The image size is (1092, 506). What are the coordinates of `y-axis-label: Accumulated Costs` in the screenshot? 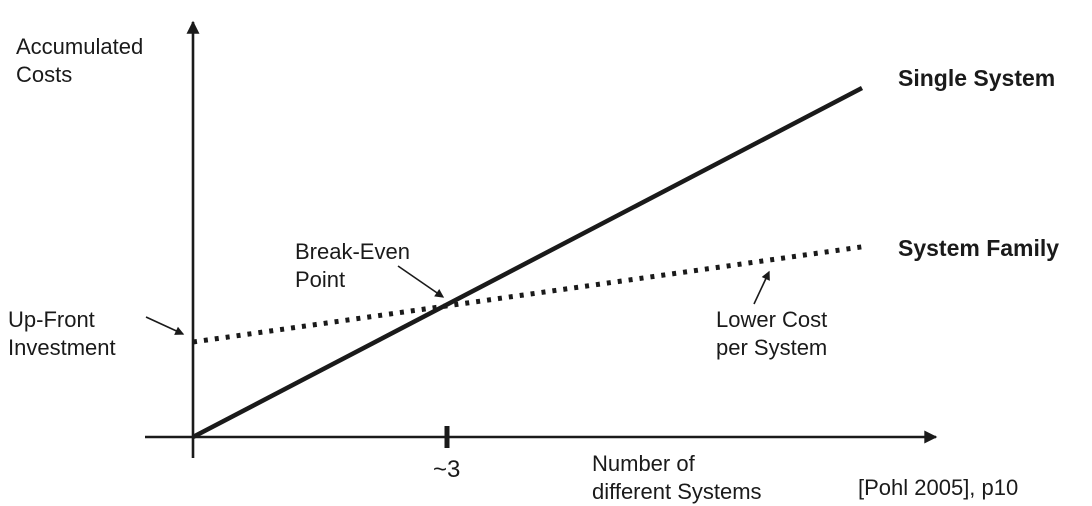 It's located at (80, 60).